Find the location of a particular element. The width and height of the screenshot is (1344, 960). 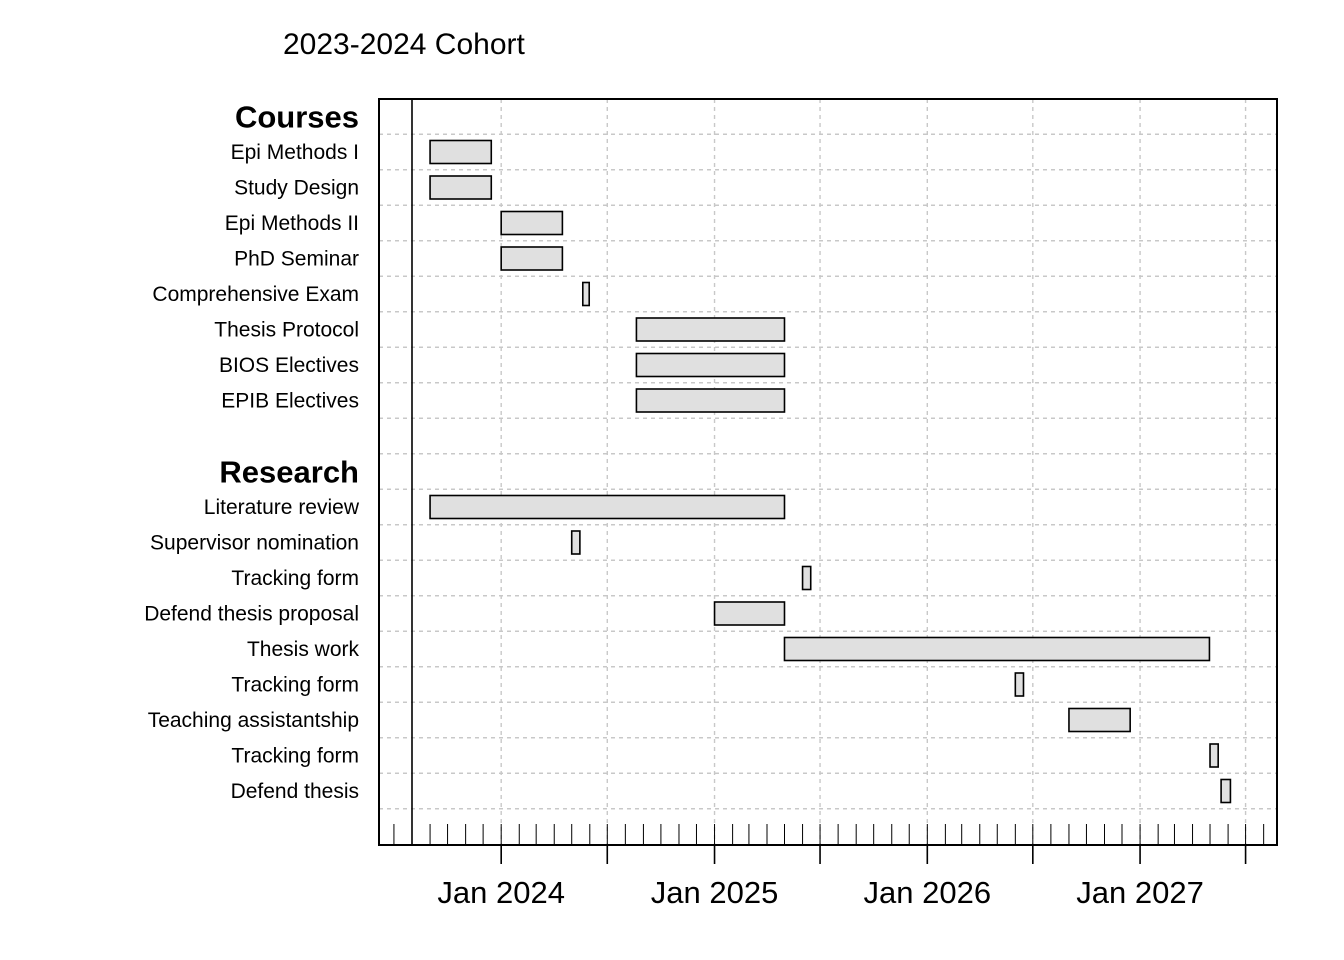

x-tick-label: Jan 2024 is located at coordinates (501, 892).